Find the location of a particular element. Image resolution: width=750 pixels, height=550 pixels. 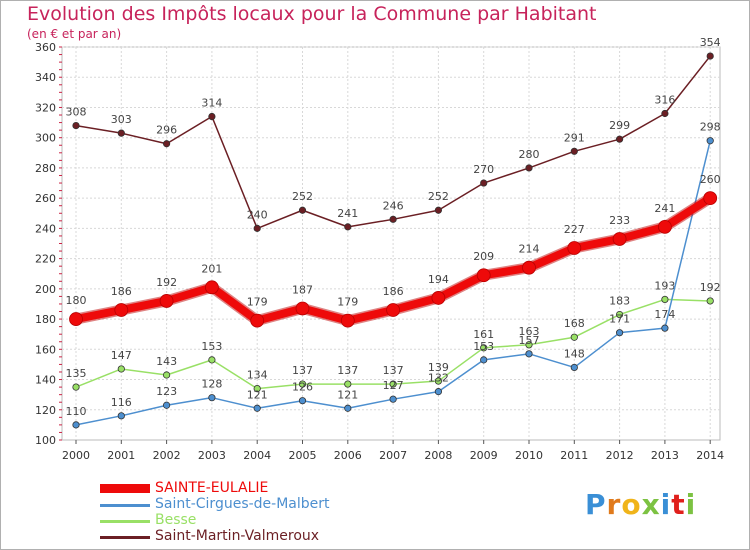

data-label: 246 is located at coordinates (393, 205).